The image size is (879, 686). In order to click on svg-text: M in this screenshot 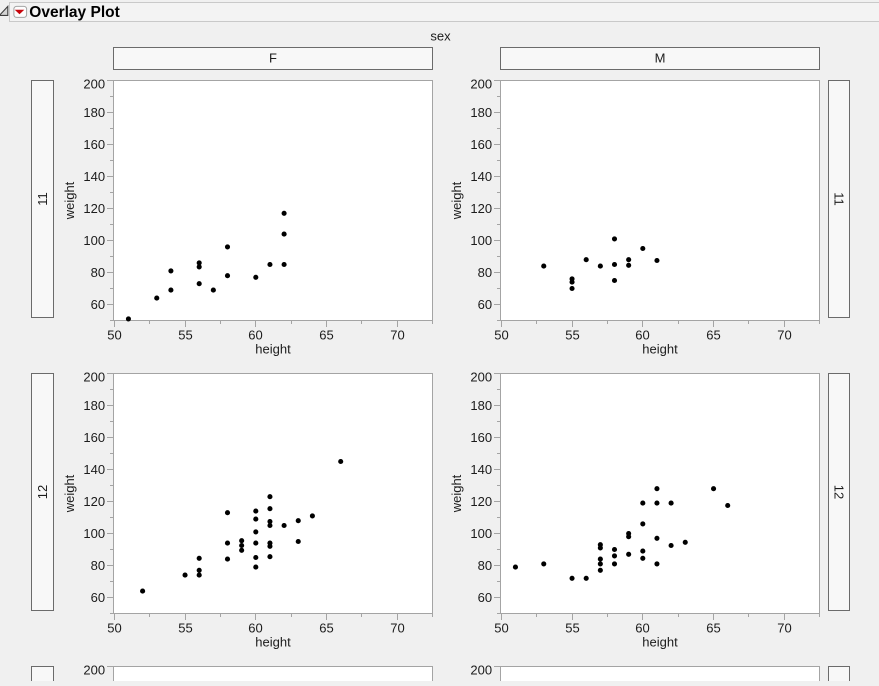, I will do `click(660, 58)`.